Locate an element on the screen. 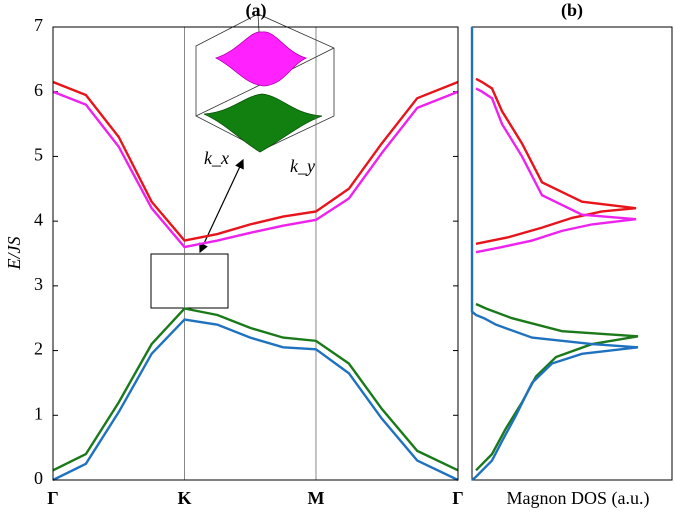 This screenshot has width=675, height=516. annotation: k_y is located at coordinates (302, 166).